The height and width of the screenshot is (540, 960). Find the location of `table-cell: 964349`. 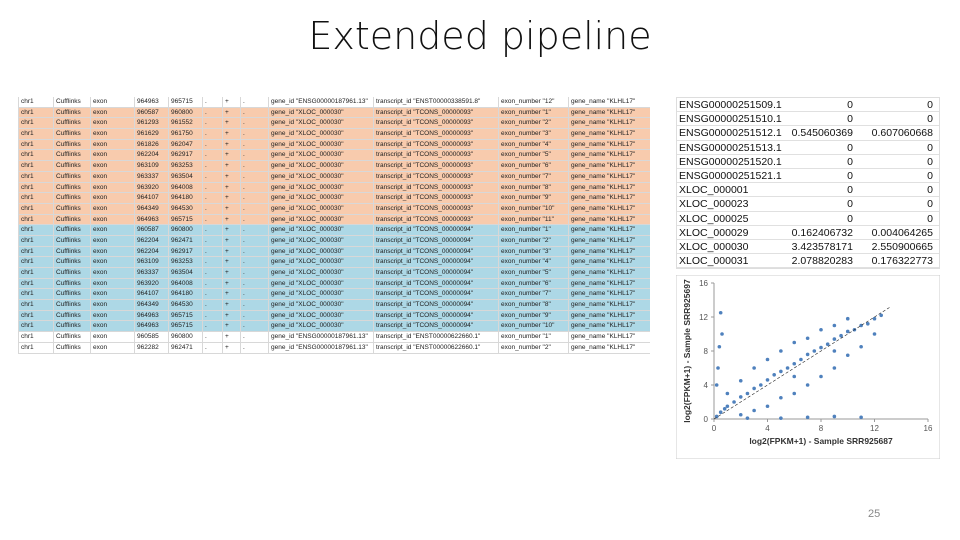

table-cell: 964349 is located at coordinates (151, 208).